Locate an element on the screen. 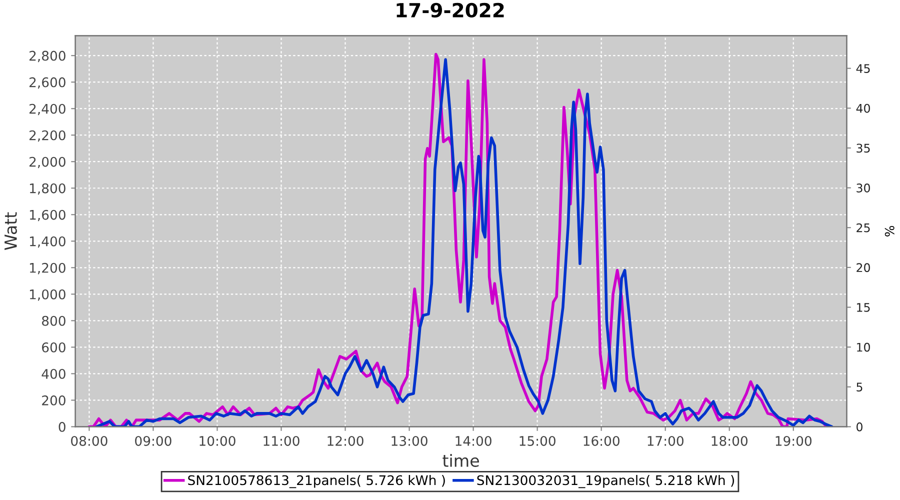  y-tick-label: 2,200 is located at coordinates (47, 136).